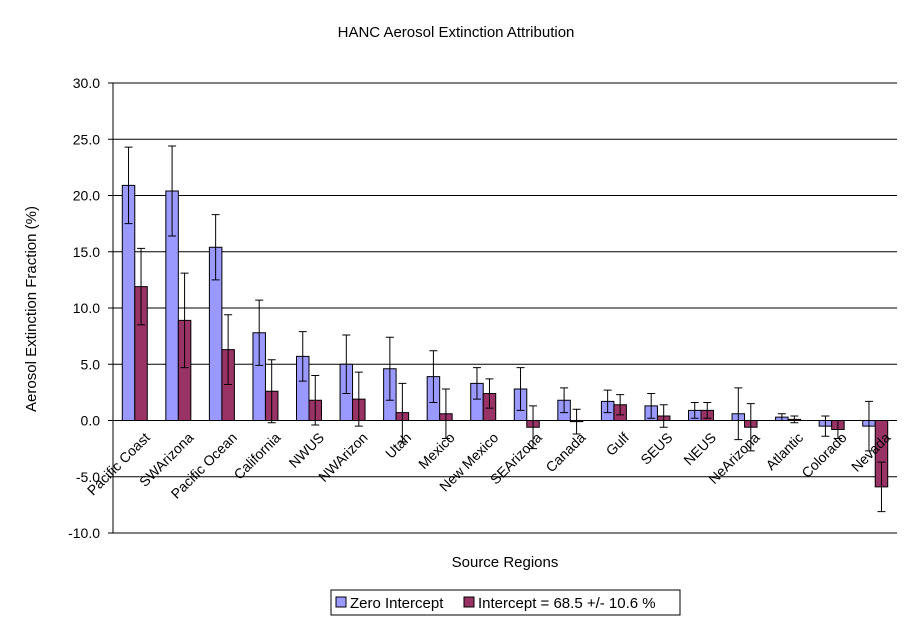 Image resolution: width=911 pixels, height=623 pixels. I want to click on y-tick-label: 10.0, so click(86, 308).